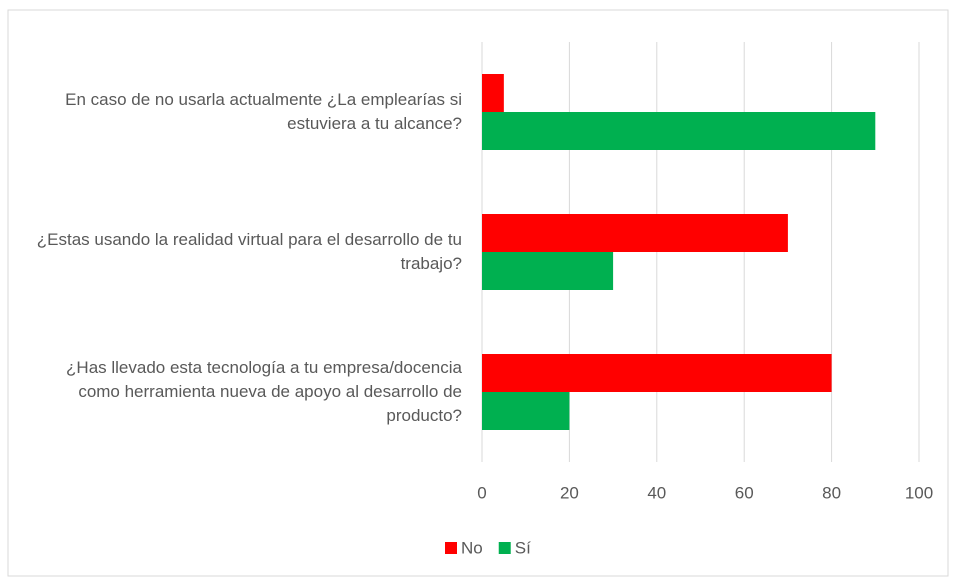 The image size is (958, 580). Describe the element at coordinates (481, 492) in the screenshot. I see `x-tick-label: 0` at that location.